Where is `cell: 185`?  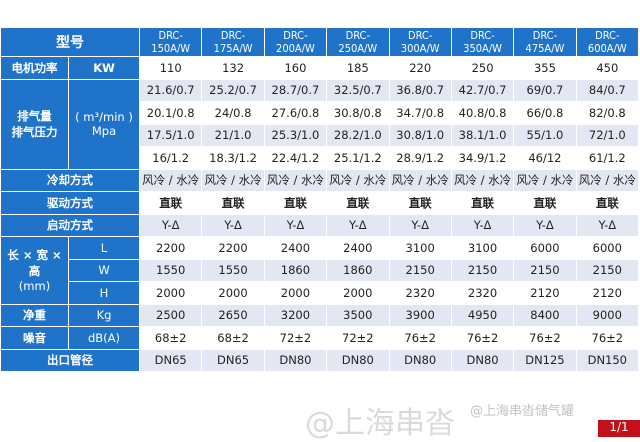
cell: 185 is located at coordinates (358, 68).